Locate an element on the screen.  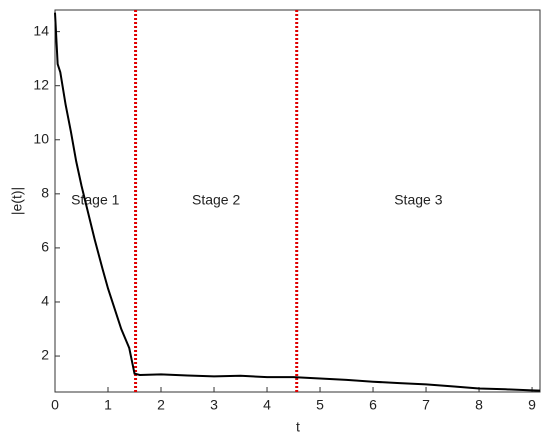
y-tick-label: 6 is located at coordinates (45, 247).